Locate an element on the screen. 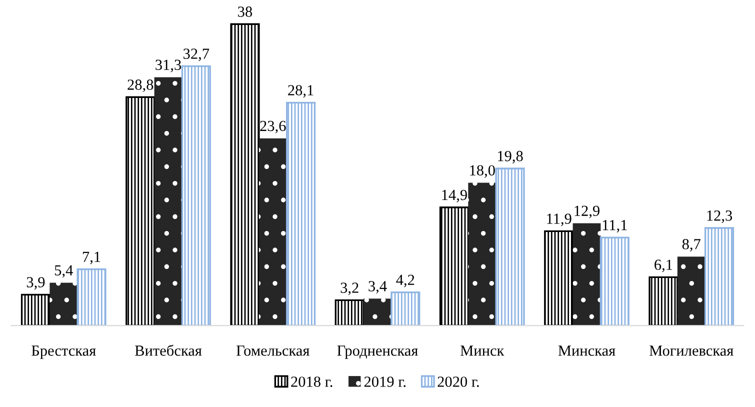 The height and width of the screenshot is (407, 755). data-label: 14,9 is located at coordinates (454, 196).